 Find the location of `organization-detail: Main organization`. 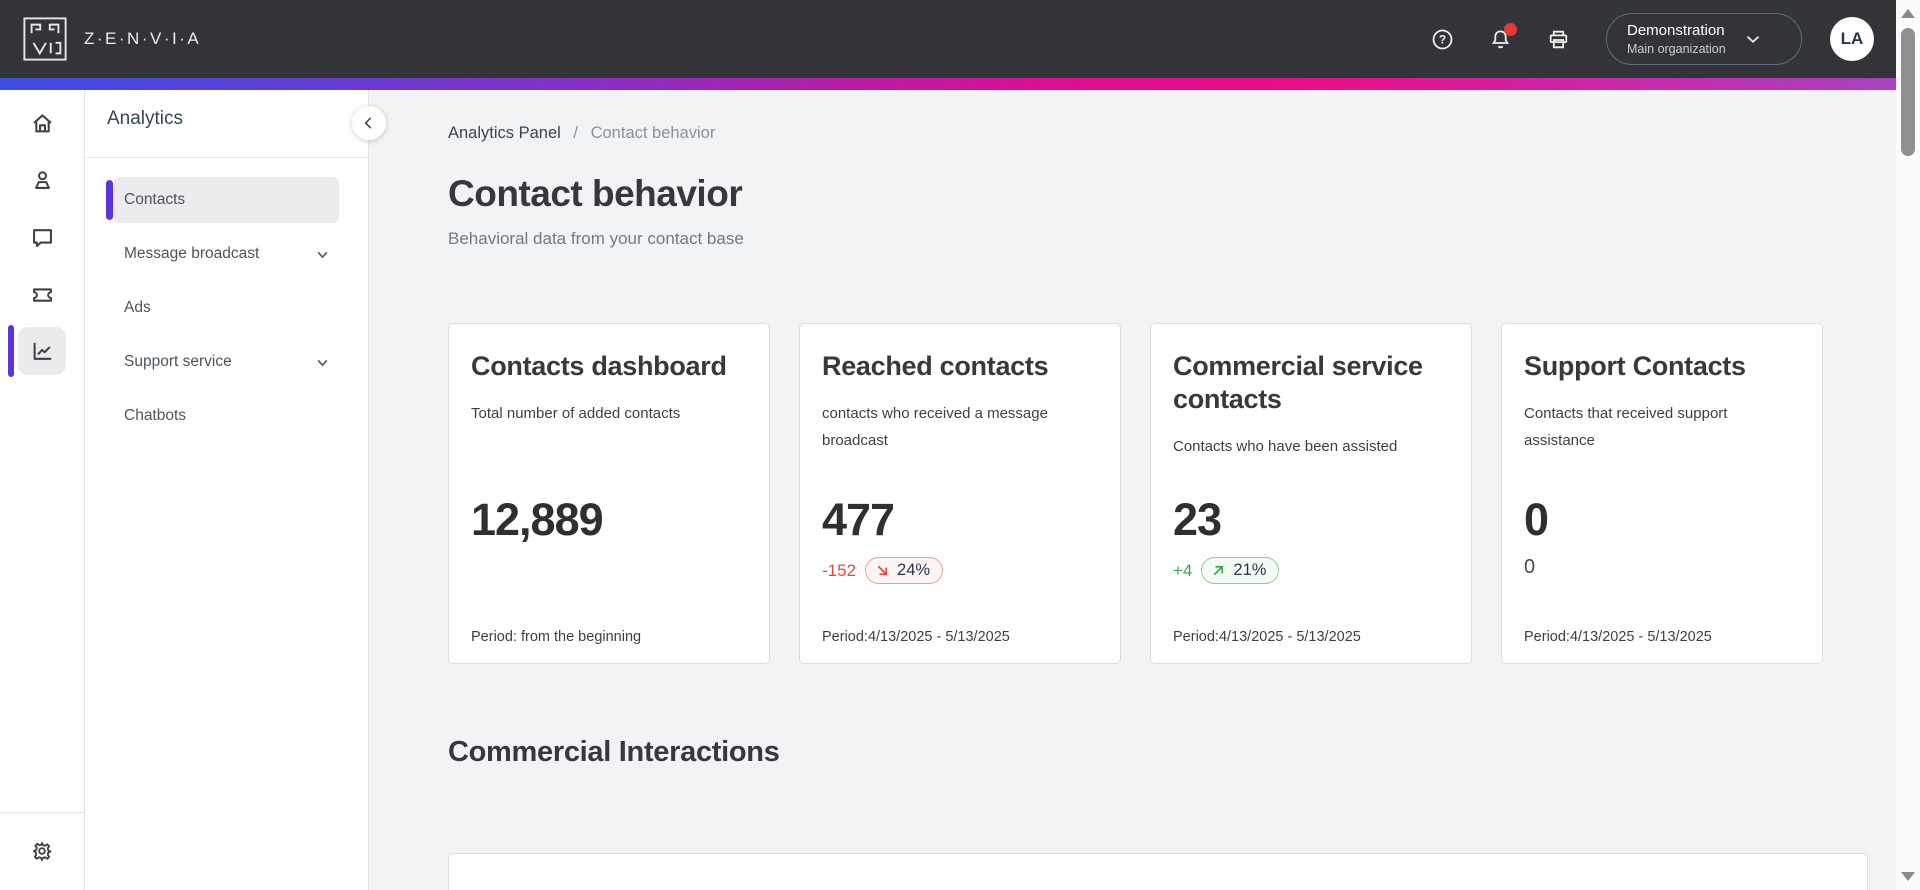

organization-detail: Main organization is located at coordinates (1676, 48).